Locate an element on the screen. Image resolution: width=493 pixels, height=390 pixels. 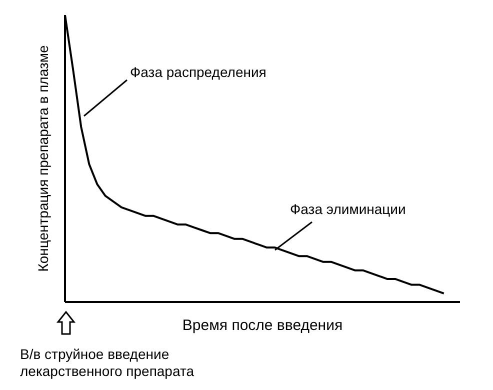
annotation: Фаза распределения is located at coordinates (199, 72).